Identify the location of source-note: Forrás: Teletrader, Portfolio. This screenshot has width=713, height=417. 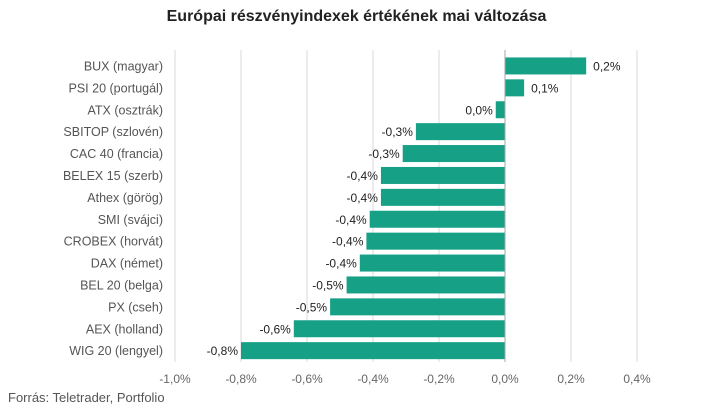
(86, 397).